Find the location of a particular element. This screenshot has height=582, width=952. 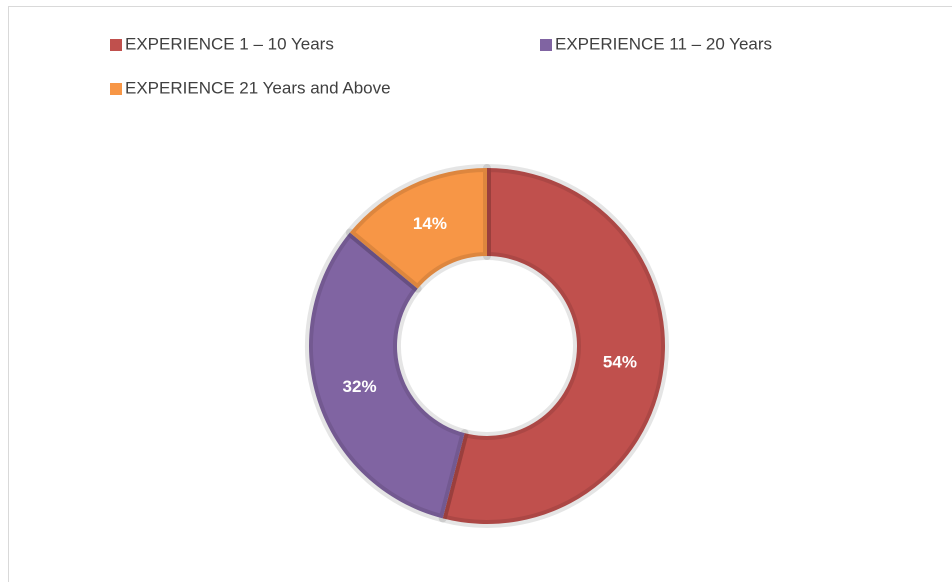

legend-label: EXPERIENCE 21 Years and Above is located at coordinates (258, 87).